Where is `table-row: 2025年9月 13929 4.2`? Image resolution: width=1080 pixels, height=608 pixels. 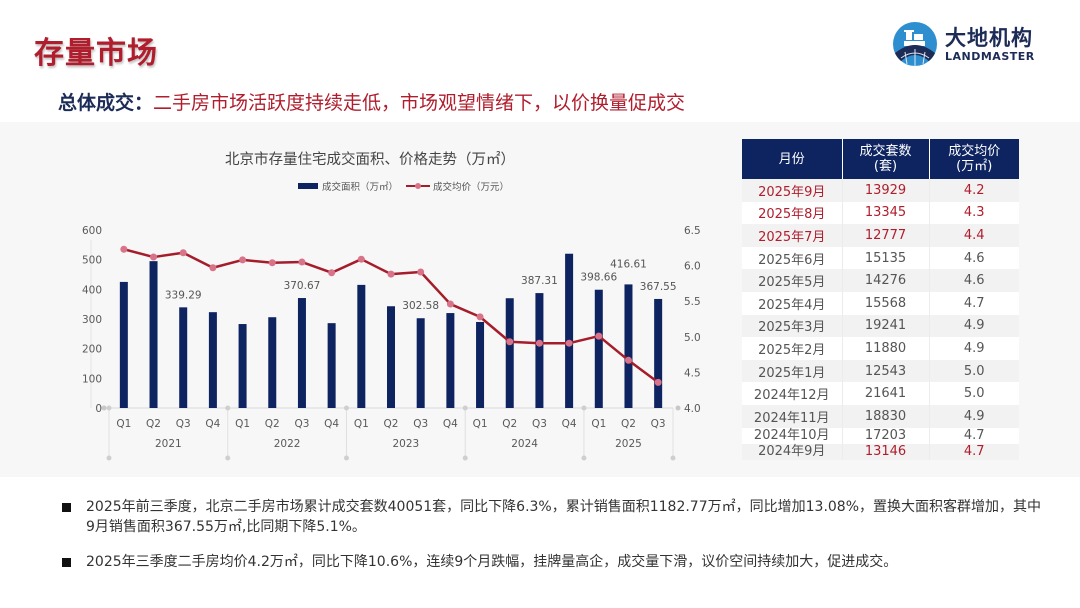 table-row: 2025年9月 13929 4.2 is located at coordinates (880, 190).